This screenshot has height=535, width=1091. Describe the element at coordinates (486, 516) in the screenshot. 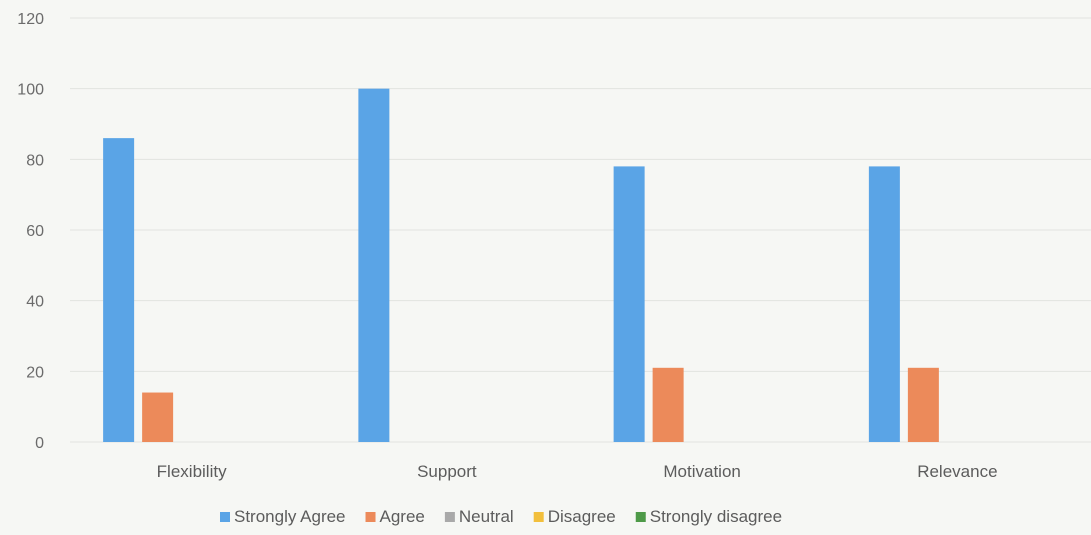

I see `legend-label-neutral: Neutral` at that location.